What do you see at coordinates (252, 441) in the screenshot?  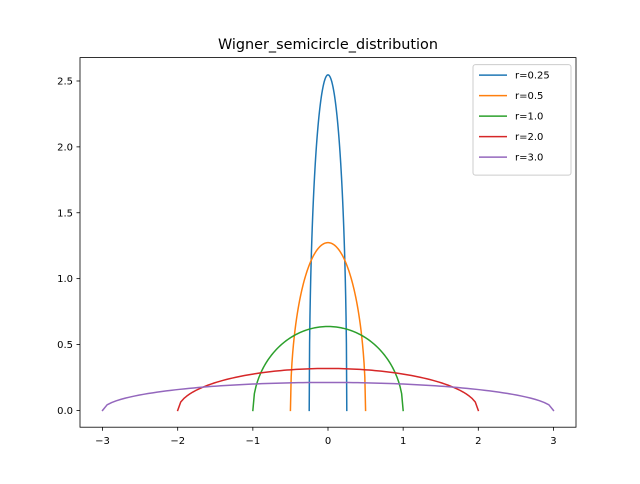 I see `x-tick-label: −1` at bounding box center [252, 441].